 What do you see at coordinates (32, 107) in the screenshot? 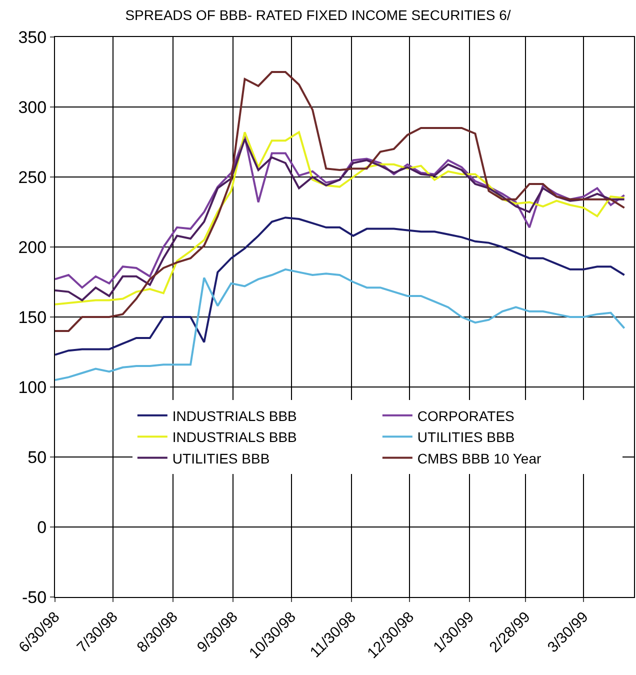
I see `y-tick-label: 300` at bounding box center [32, 107].